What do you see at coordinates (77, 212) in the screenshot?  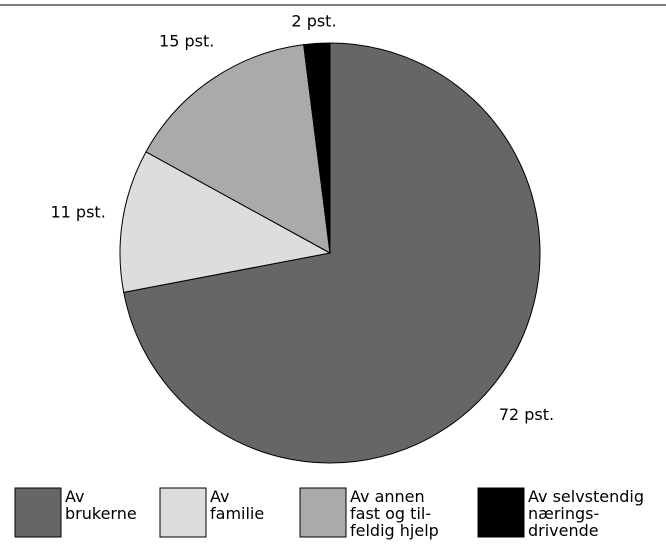 I see `value-label: 11 pst.` at bounding box center [77, 212].